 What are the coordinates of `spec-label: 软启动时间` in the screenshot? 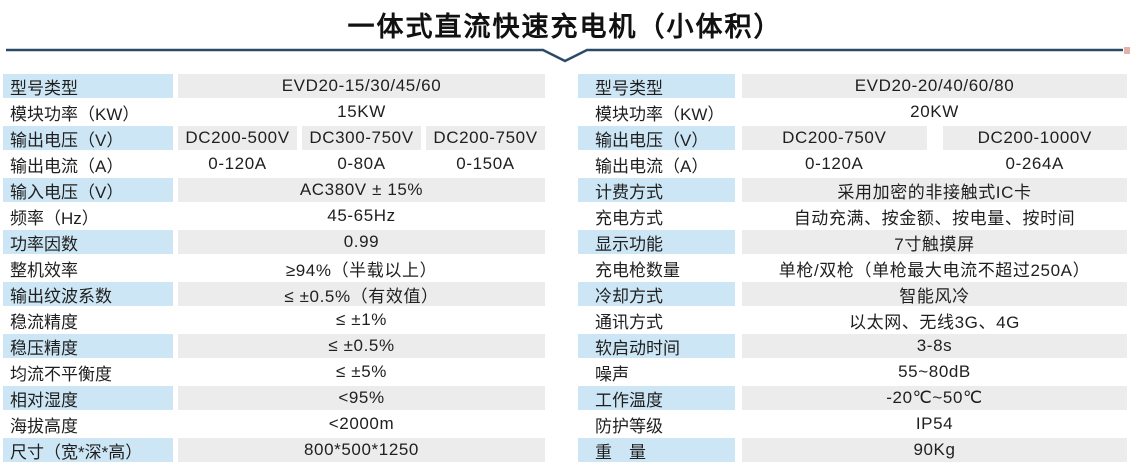 It's located at (656, 346).